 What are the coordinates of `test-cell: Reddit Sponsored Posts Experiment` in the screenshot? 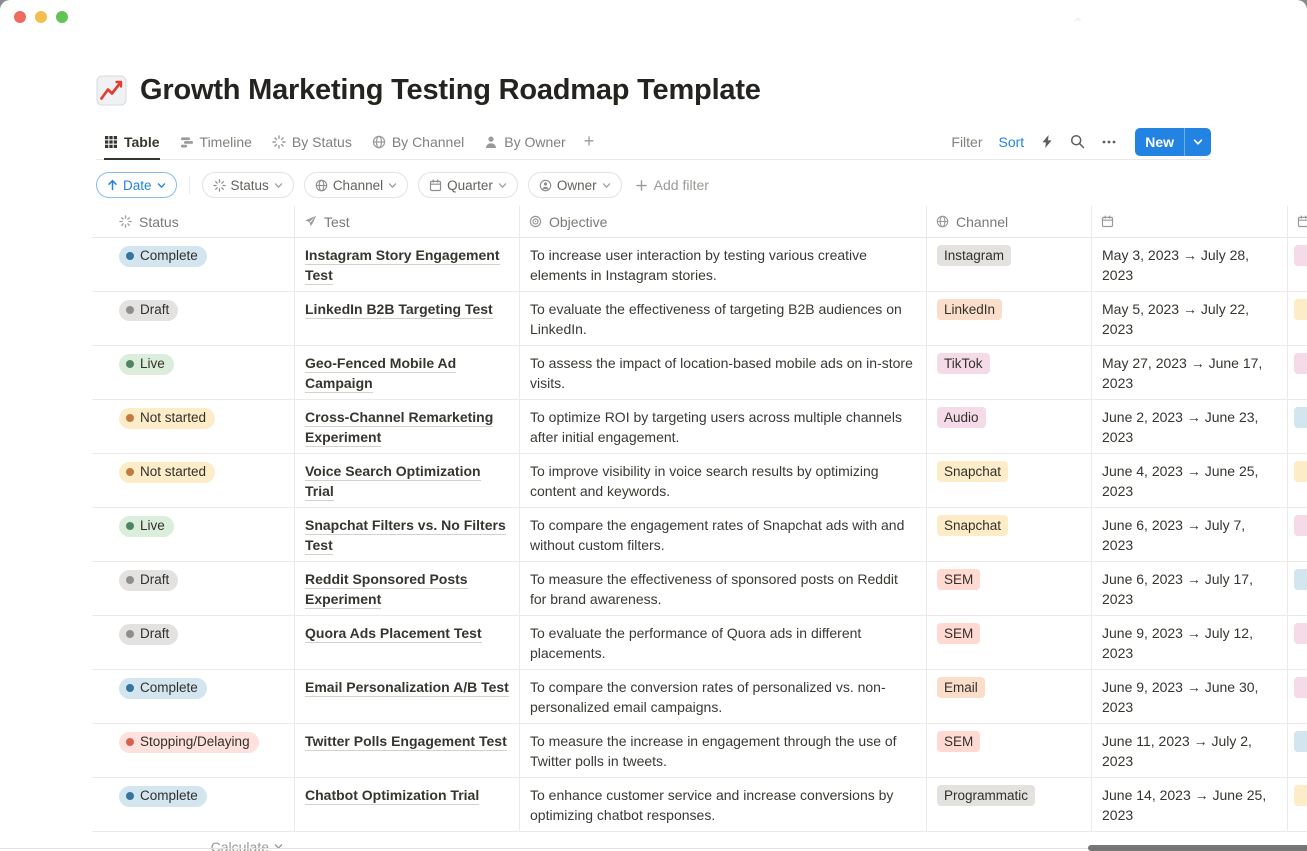 It's located at (407, 588).